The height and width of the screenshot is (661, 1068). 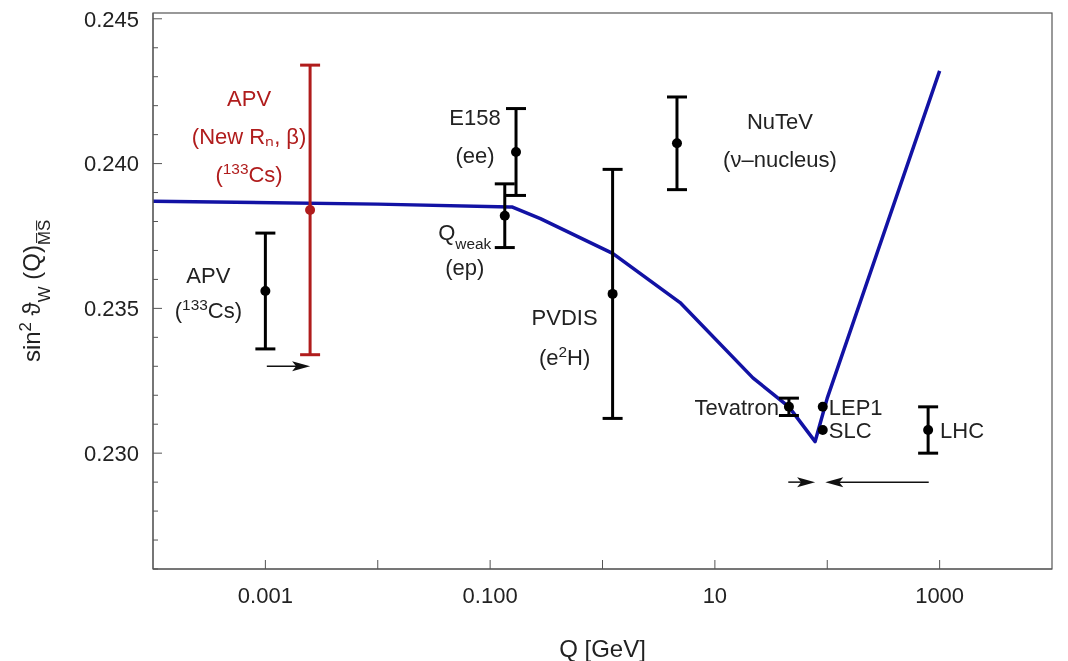 I want to click on y-tick-label: 0.235, so click(x=111, y=309).